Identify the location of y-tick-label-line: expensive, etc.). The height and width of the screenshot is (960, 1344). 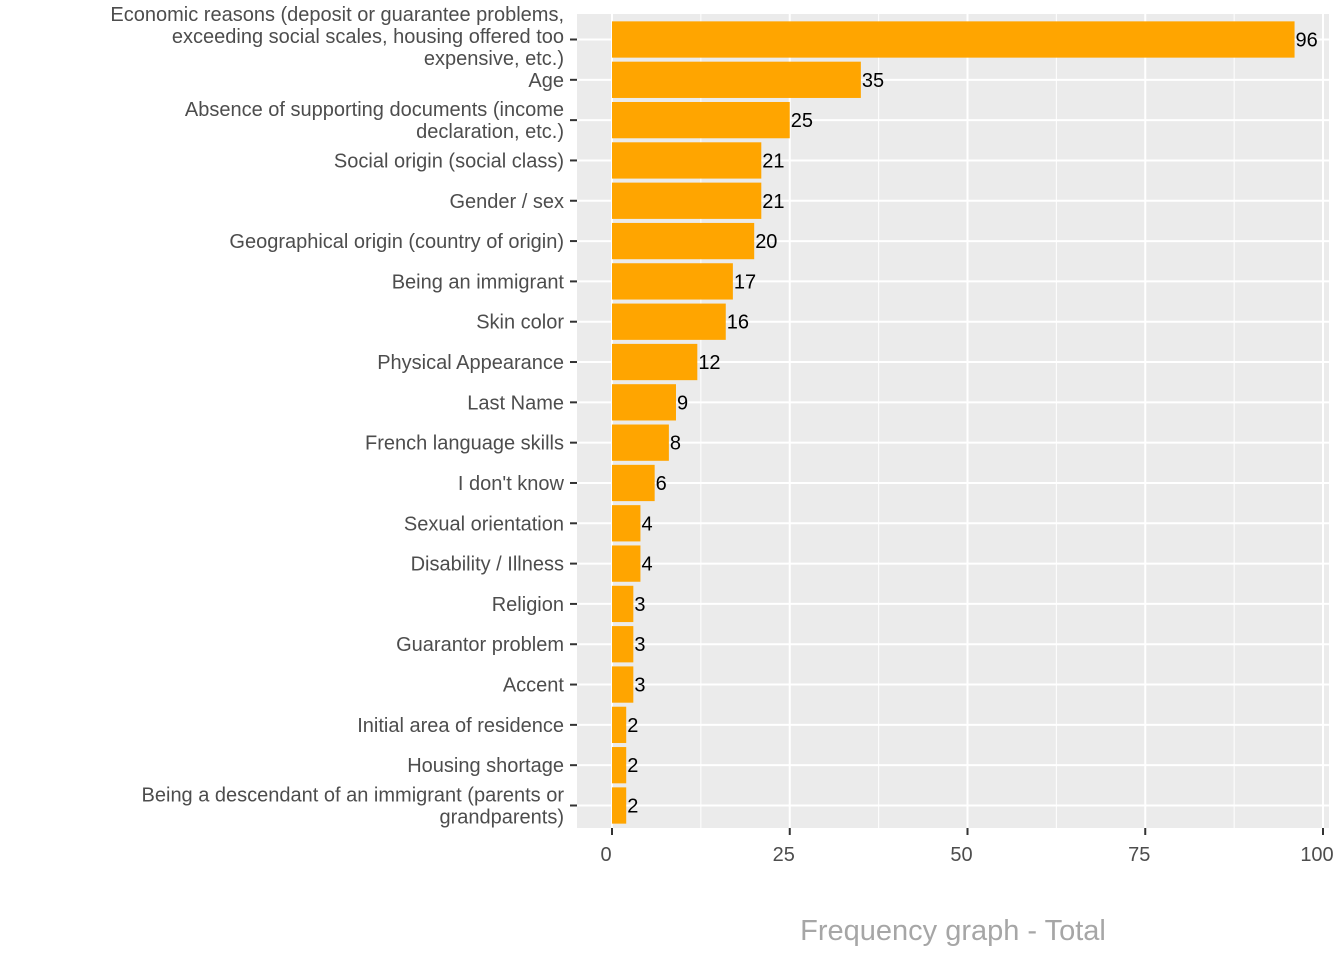
(494, 59).